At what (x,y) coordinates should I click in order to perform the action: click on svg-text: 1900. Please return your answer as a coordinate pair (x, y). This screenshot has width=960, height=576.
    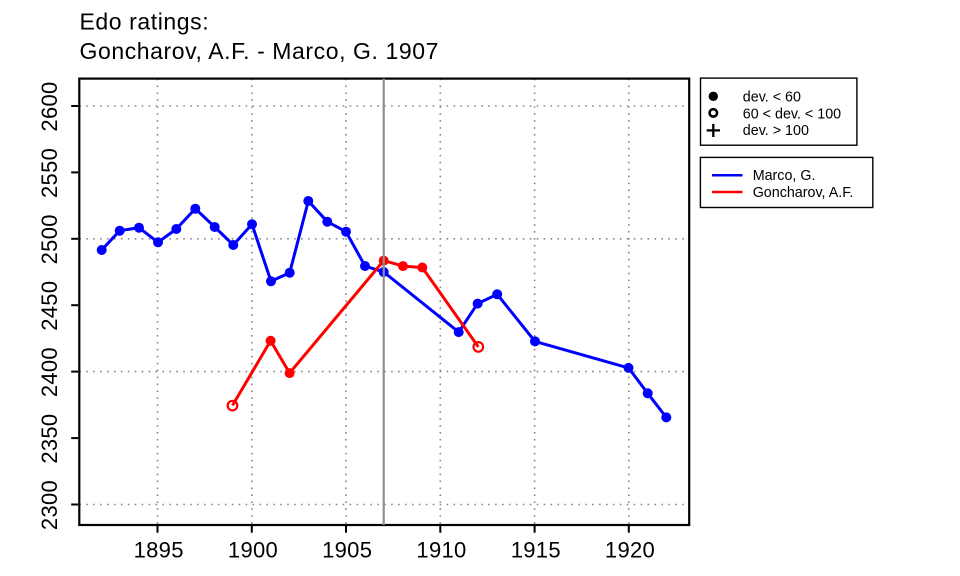
    Looking at the image, I should click on (253, 550).